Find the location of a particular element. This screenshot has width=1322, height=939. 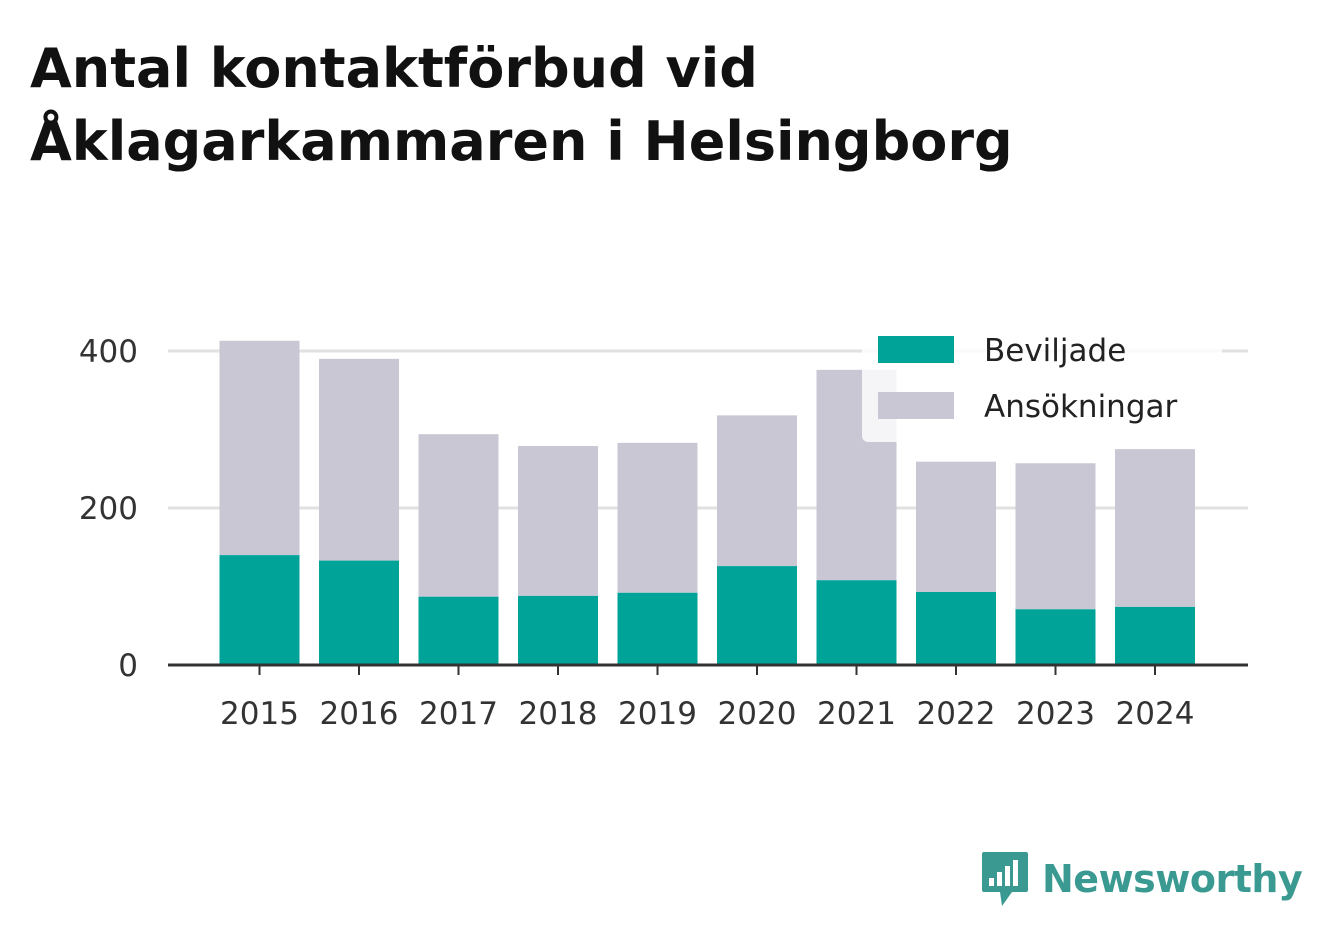

bar-beviljade-2024 is located at coordinates (1155, 635).